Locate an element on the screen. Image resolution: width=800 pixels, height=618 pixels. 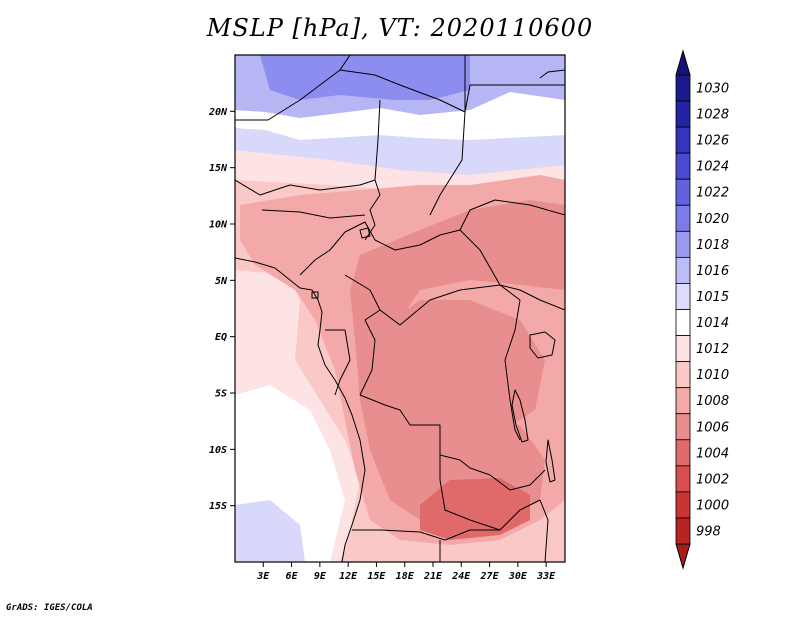
colorbar-label: 1020 is located at coordinates (712, 219).